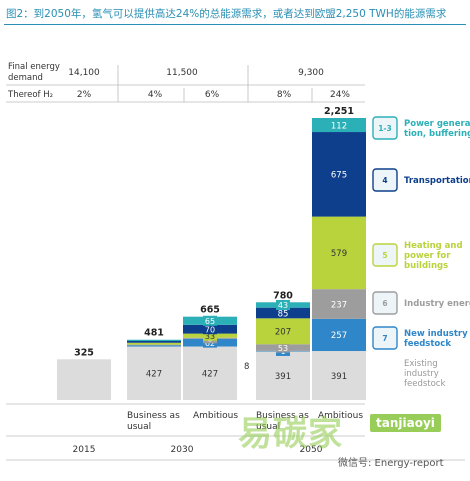  I want to click on legend-label: Heating and, so click(433, 246).